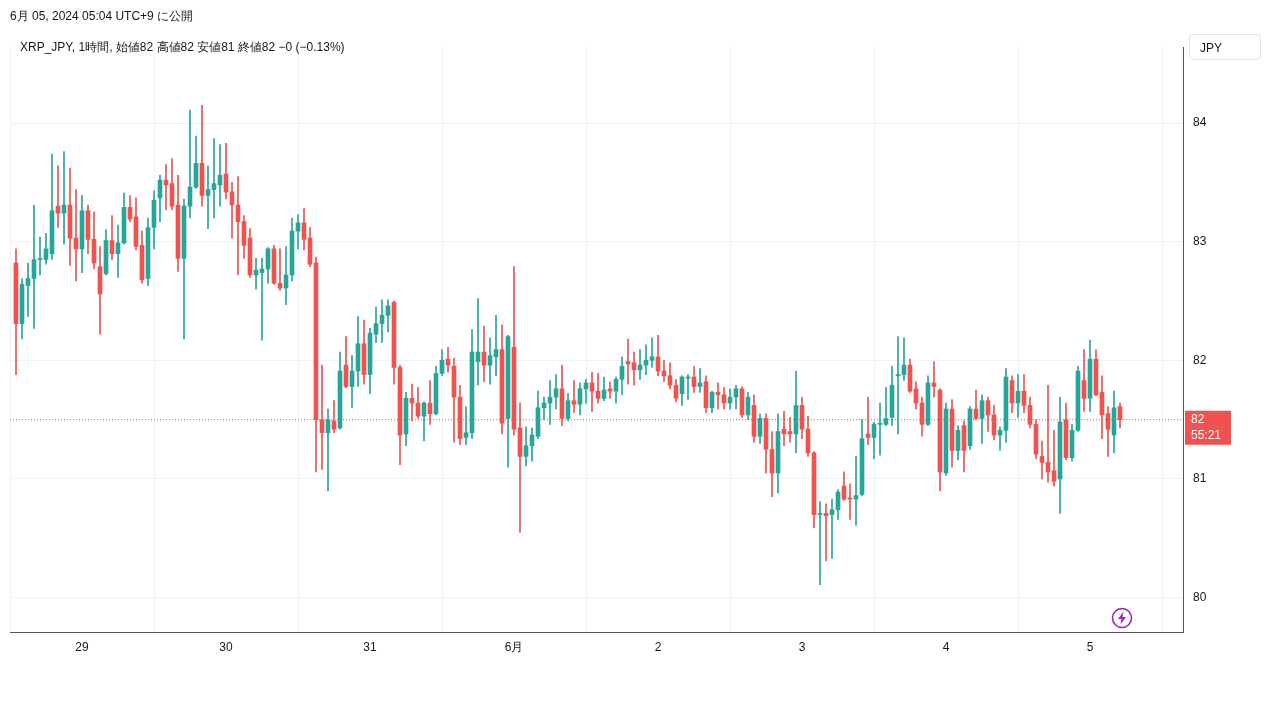  Describe the element at coordinates (1206, 434) in the screenshot. I see `text: 55:21` at that location.